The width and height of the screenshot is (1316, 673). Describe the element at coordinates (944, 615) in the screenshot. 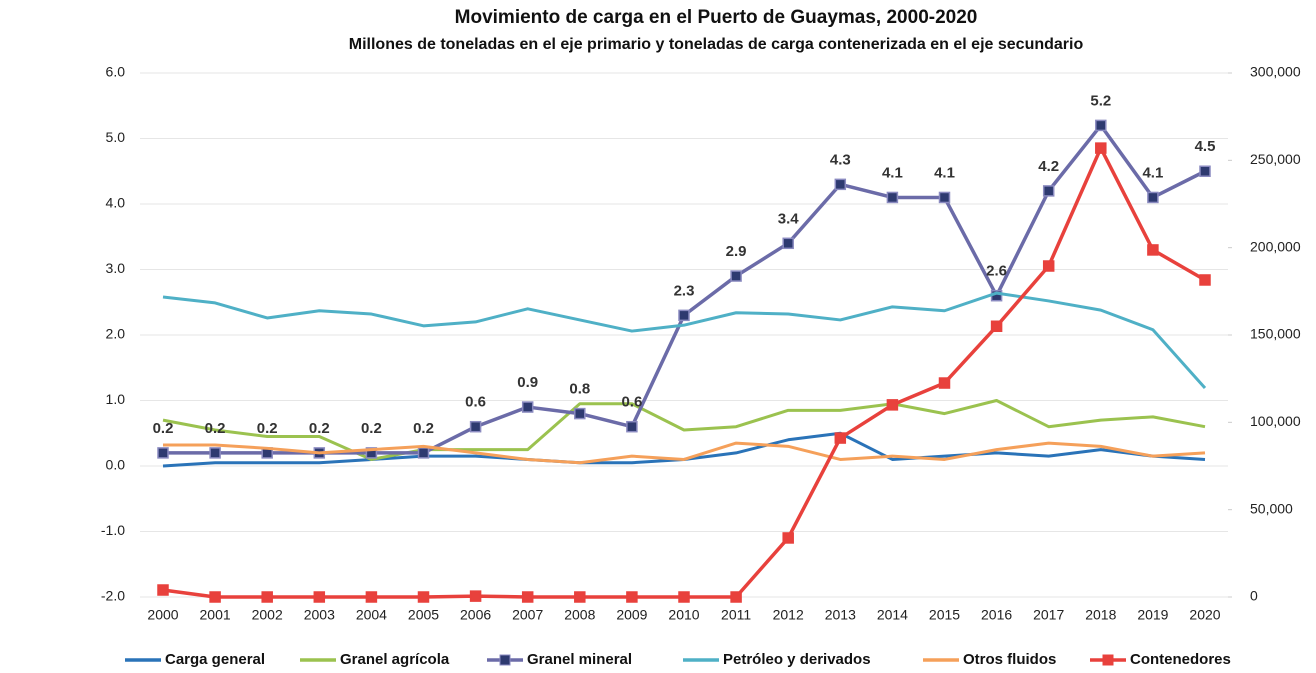

I see `x-tick-label: 2015` at that location.